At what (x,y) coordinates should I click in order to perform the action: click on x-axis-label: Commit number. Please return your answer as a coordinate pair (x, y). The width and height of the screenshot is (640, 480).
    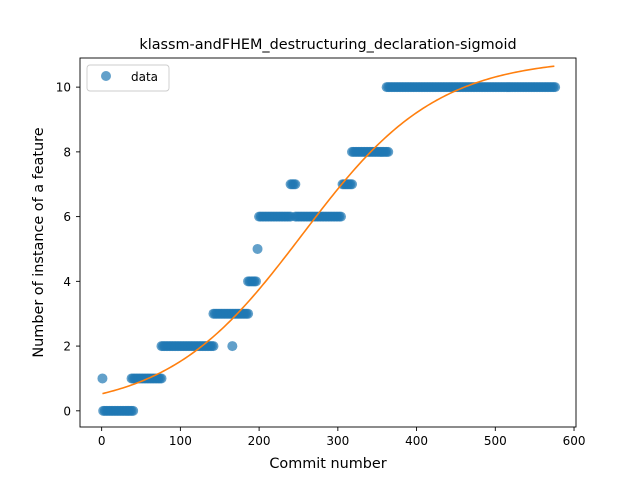
    Looking at the image, I should click on (327, 464).